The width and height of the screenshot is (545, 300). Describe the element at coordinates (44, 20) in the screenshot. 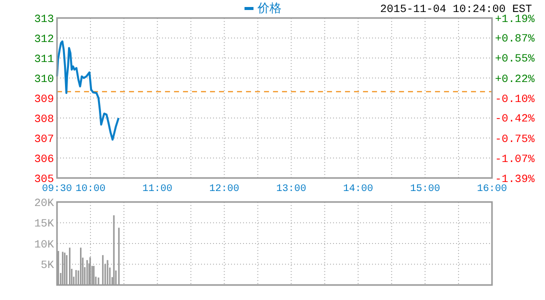

I see `y-tick-label: 313` at that location.